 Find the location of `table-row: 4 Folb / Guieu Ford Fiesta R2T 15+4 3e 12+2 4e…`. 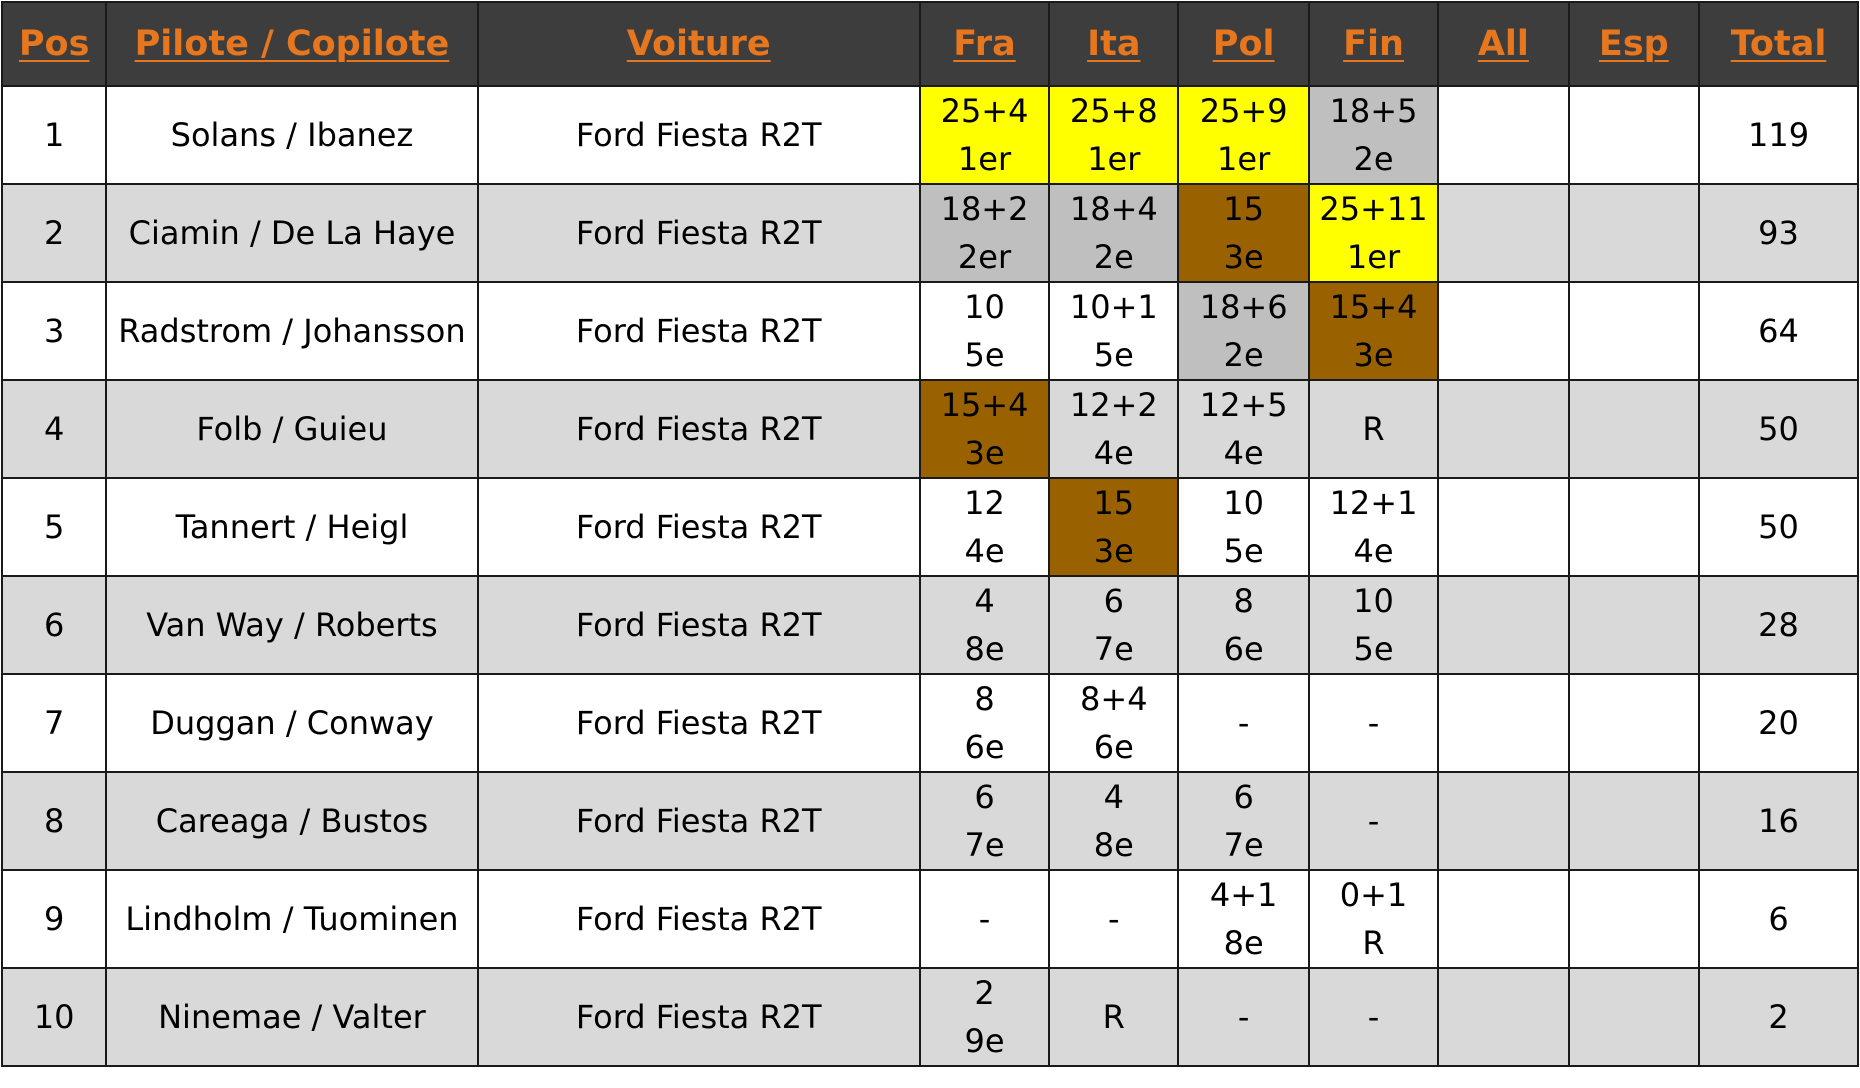

table-row: 4 Folb / Guieu Ford Fiesta R2T 15+4 3e 12+2 4e… is located at coordinates (929, 429).